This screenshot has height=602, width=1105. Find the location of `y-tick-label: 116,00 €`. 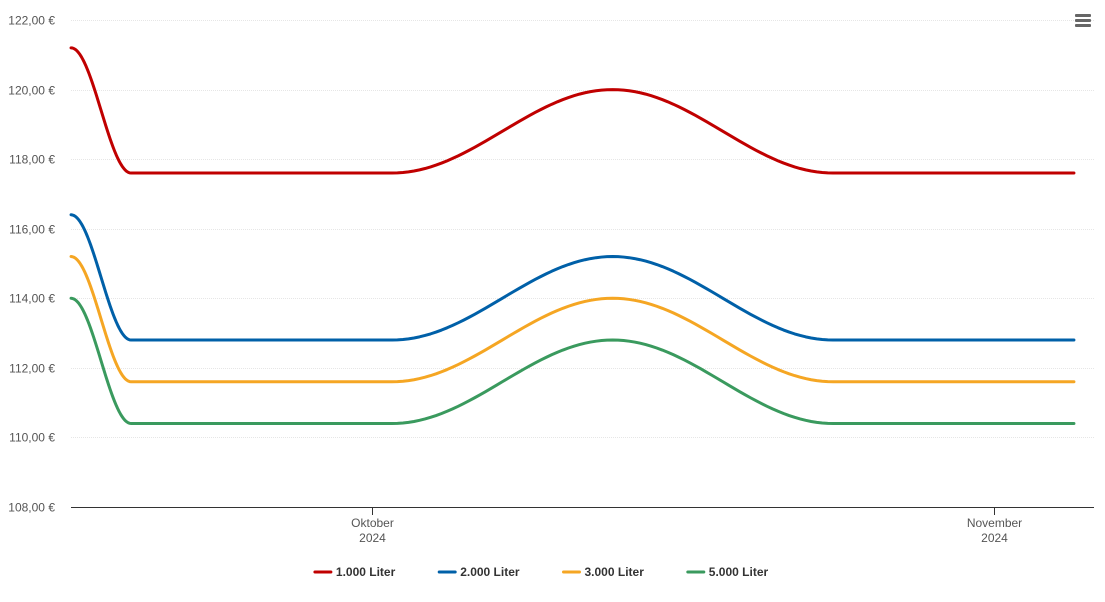

y-tick-label: 116,00 € is located at coordinates (32, 230).